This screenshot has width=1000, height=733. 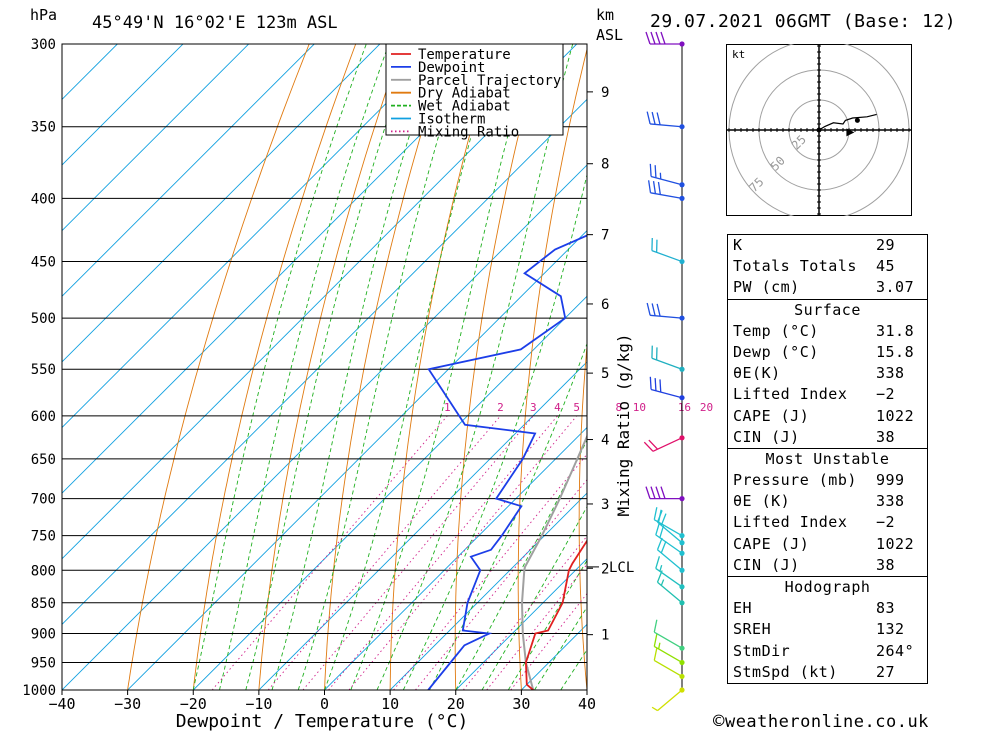 I want to click on mu-label: Lifted Index, so click(x=790, y=522).